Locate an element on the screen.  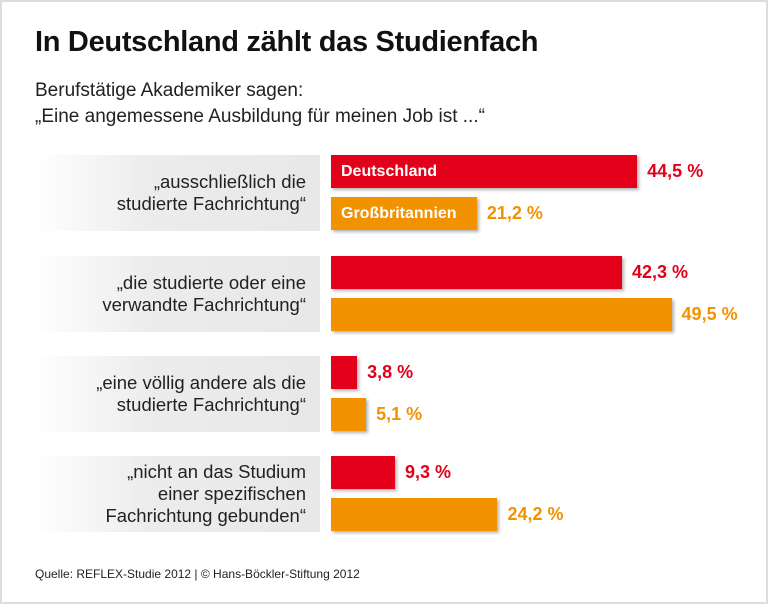
bar-de: Deutschland is located at coordinates (484, 171).